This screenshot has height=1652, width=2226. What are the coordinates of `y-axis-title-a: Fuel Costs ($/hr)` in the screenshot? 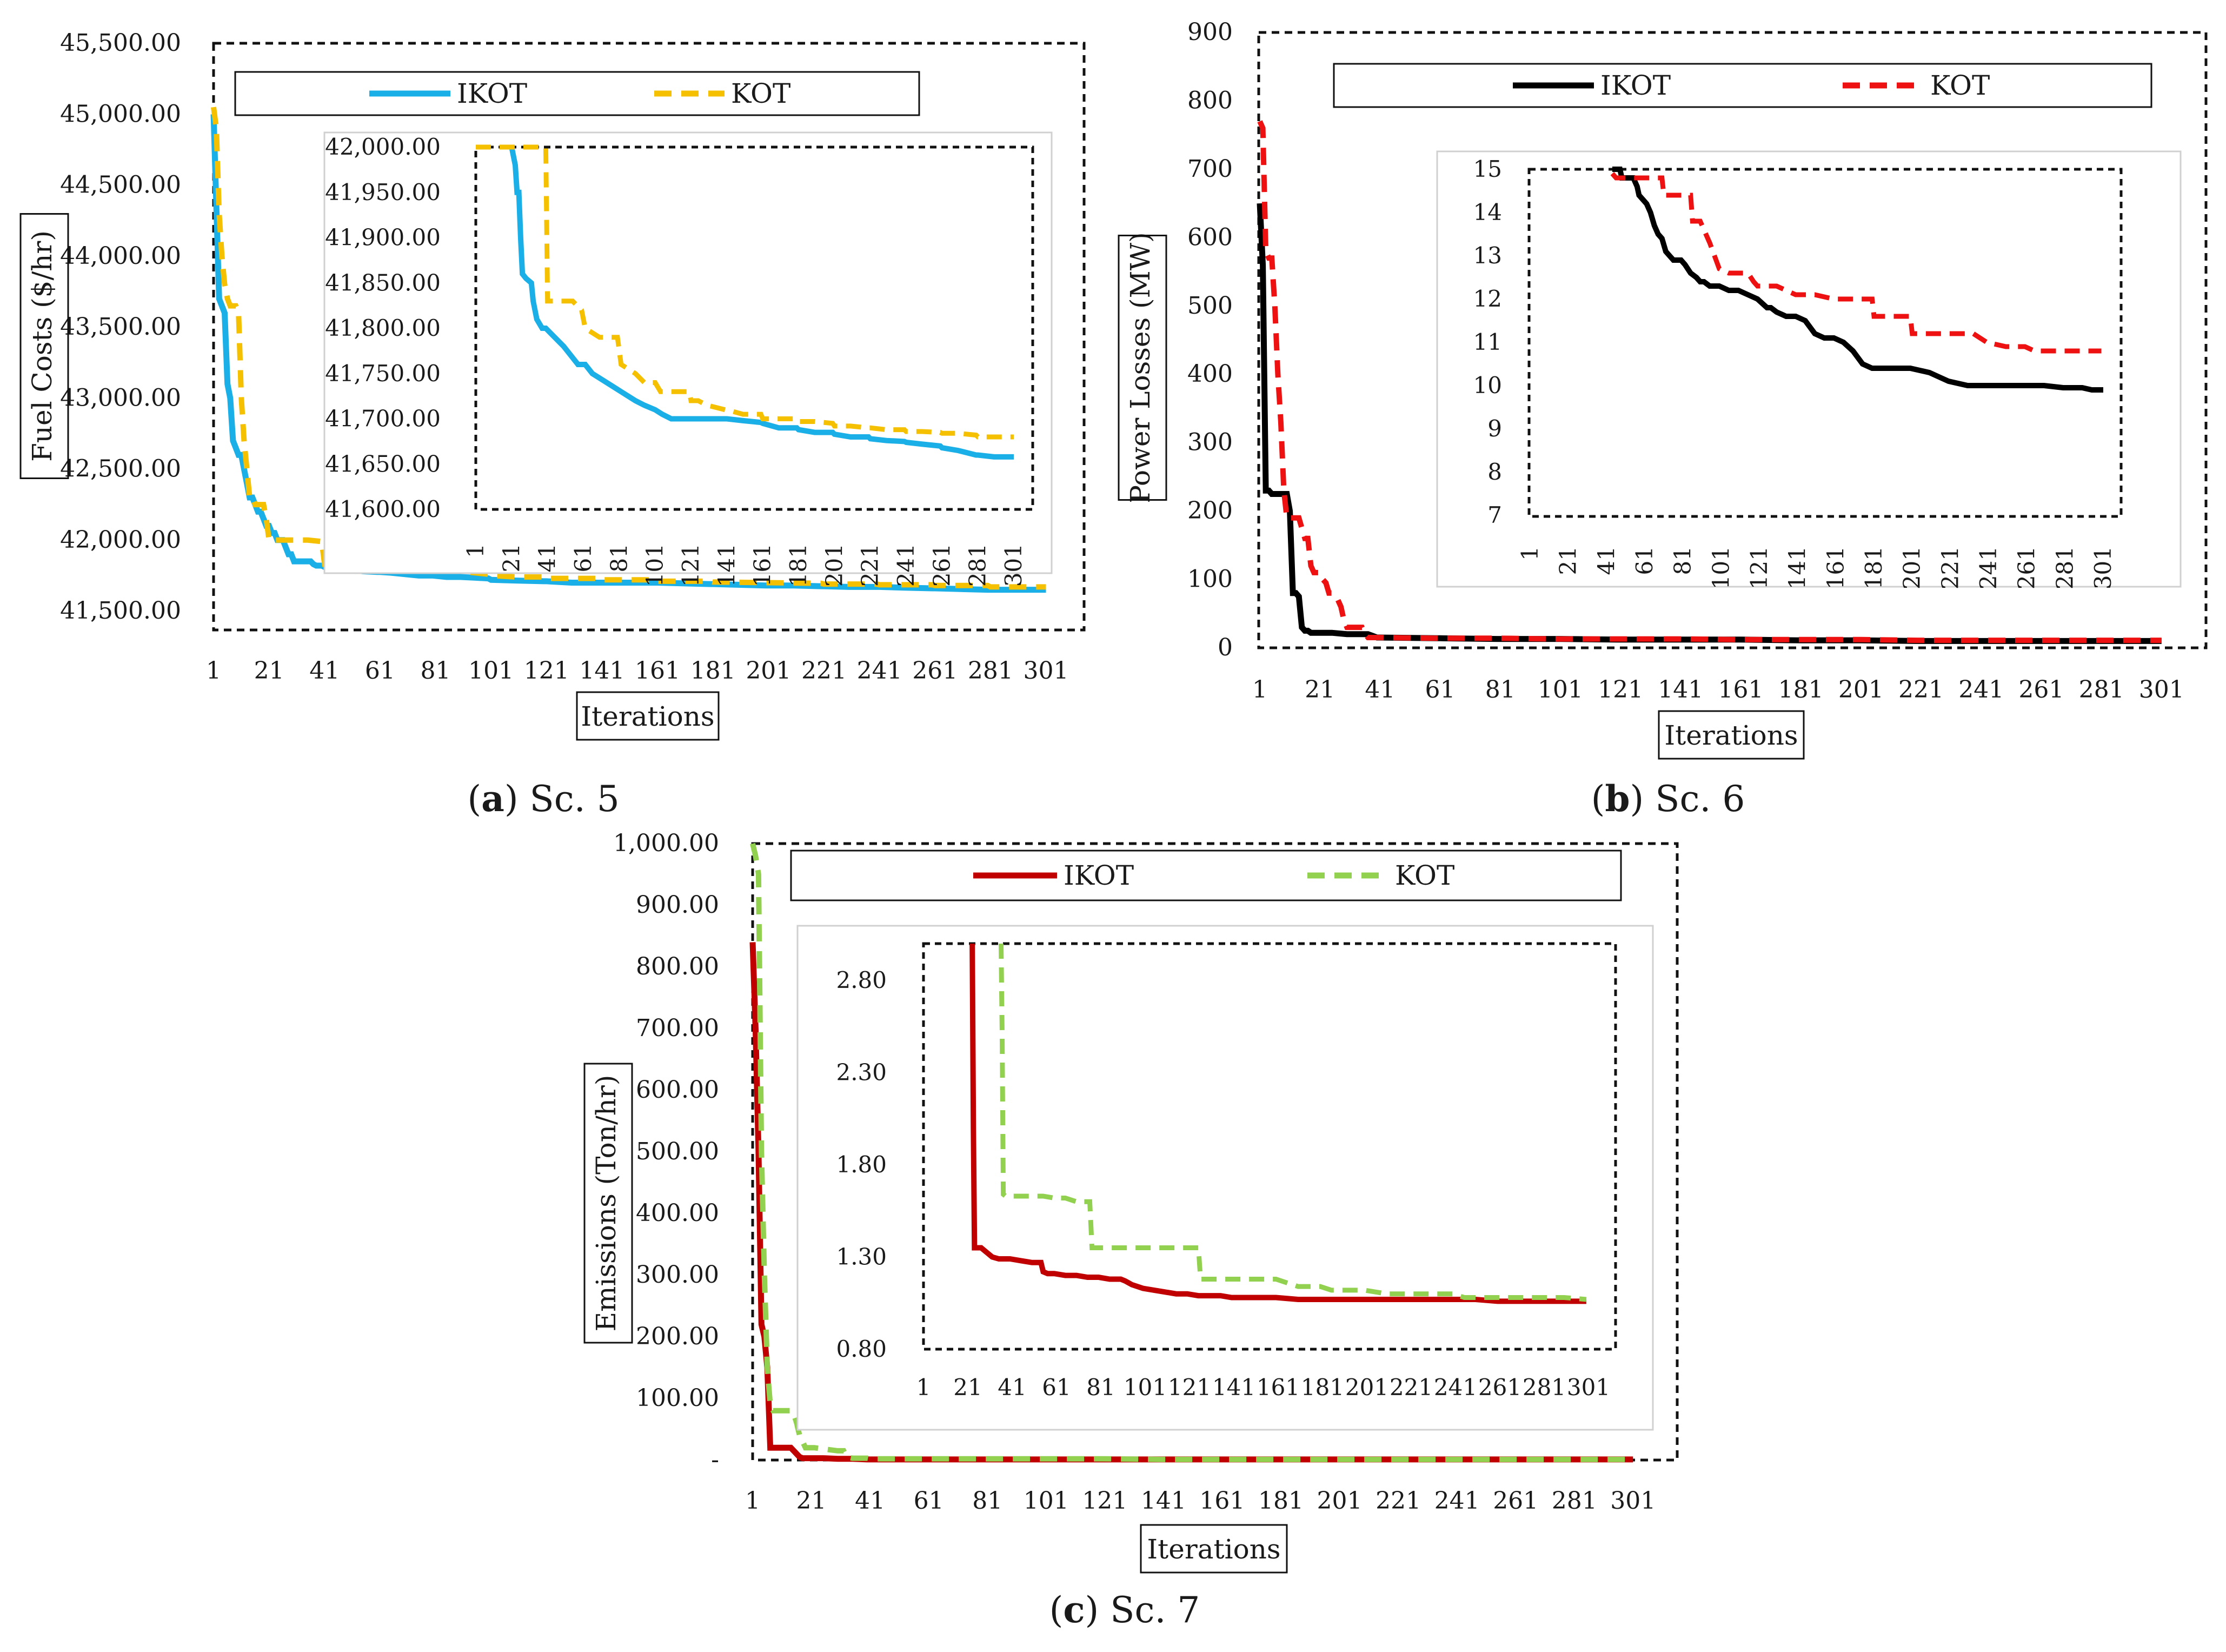 It's located at (42, 346).